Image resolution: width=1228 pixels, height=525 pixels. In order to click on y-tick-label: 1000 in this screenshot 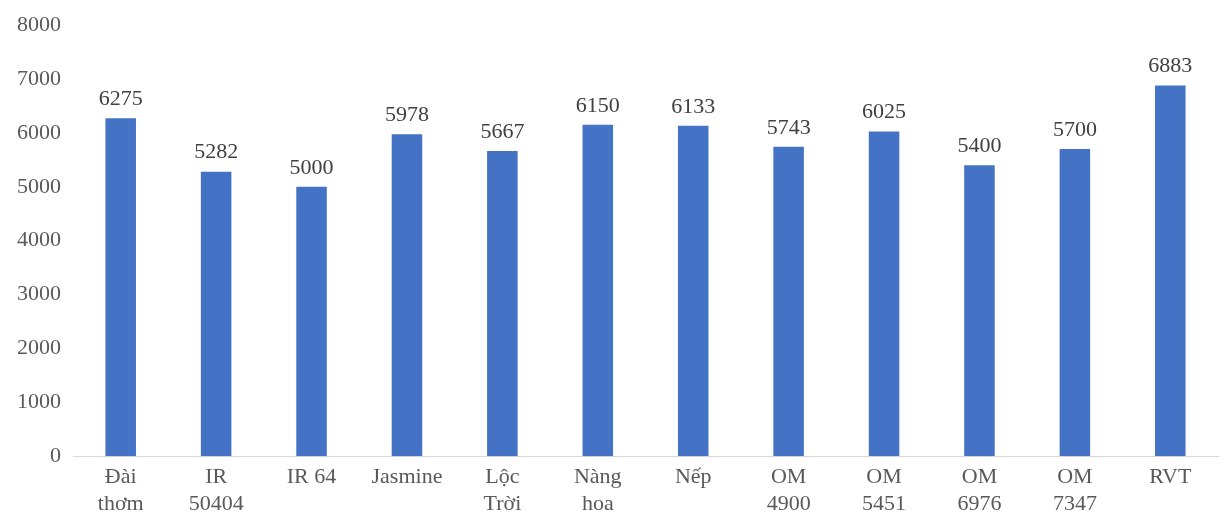, I will do `click(39, 401)`.